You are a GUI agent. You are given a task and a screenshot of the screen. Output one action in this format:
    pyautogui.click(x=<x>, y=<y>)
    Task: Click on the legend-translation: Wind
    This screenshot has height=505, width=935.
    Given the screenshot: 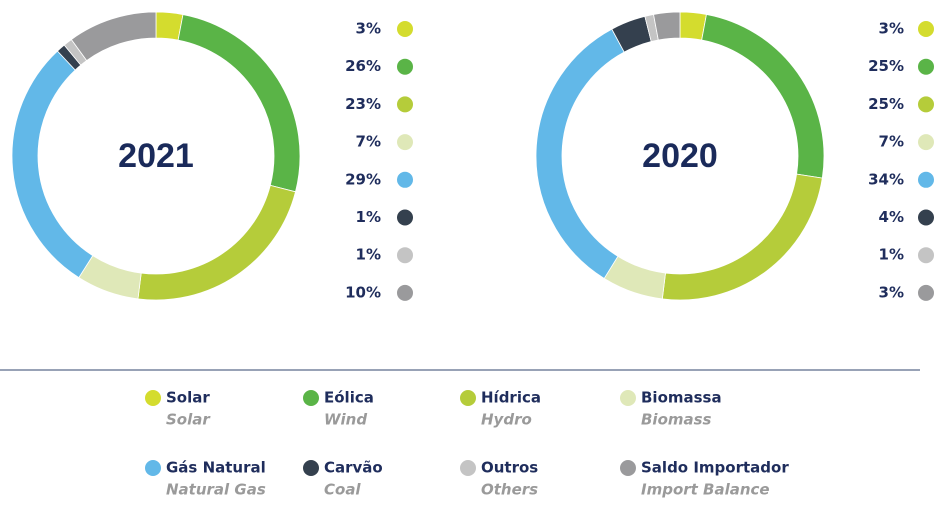 What is the action you would take?
    pyautogui.click(x=345, y=420)
    